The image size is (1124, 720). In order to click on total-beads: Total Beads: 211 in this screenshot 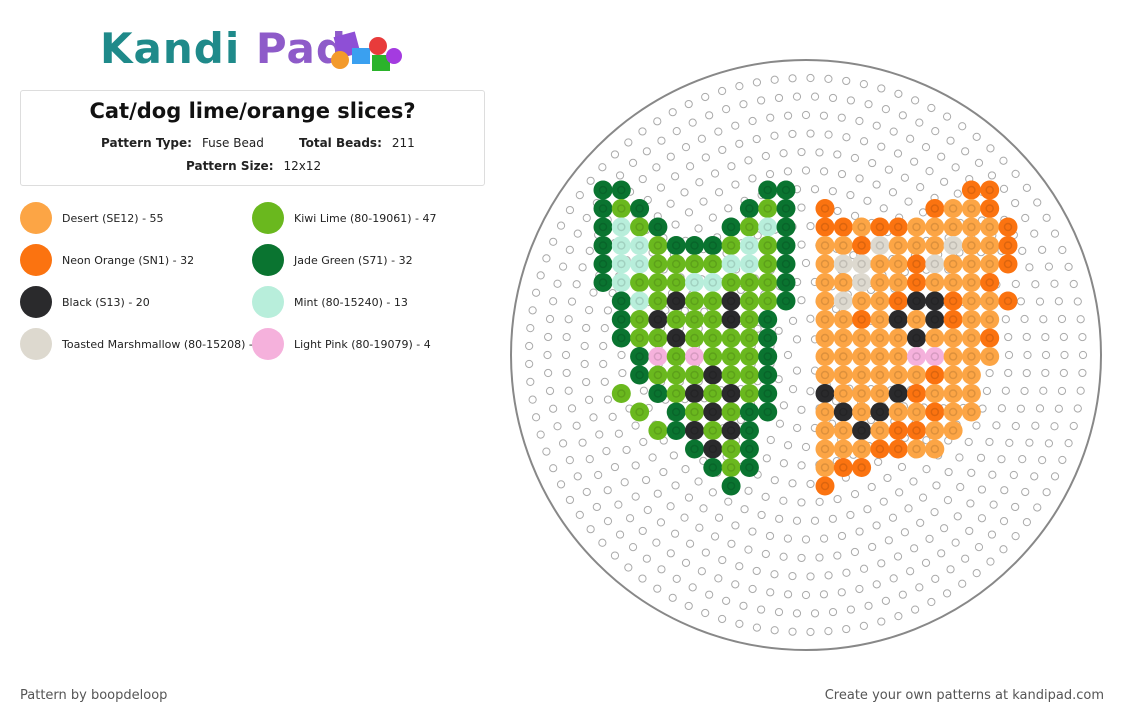, I will do `click(357, 143)`.